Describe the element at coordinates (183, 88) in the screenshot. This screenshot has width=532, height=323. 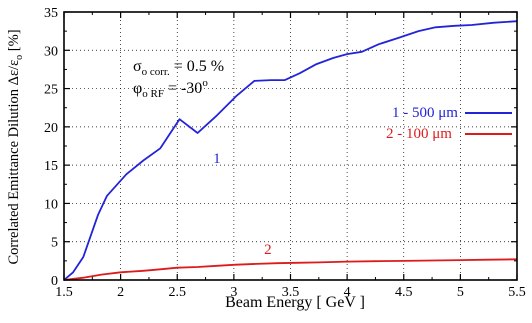
I see `annotation-phi-text: = -30` at that location.